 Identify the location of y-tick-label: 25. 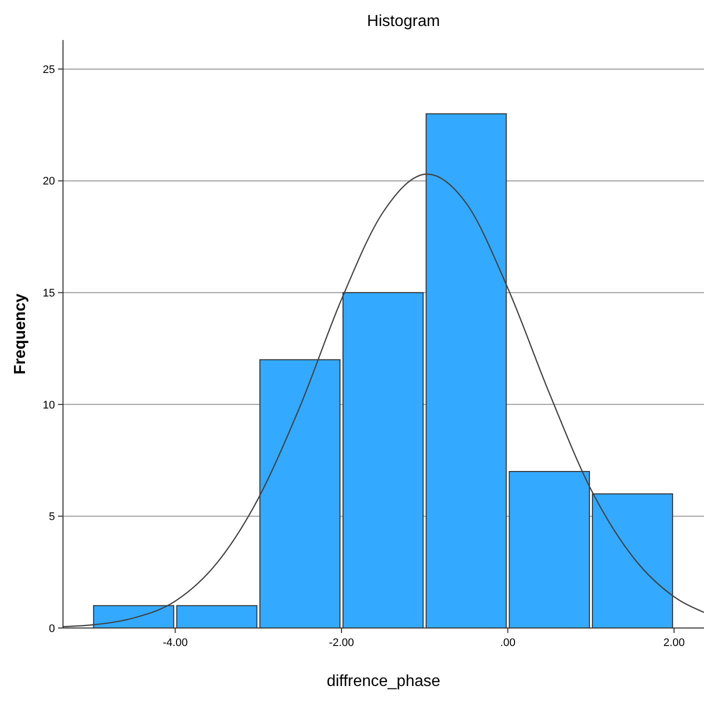
(48, 70).